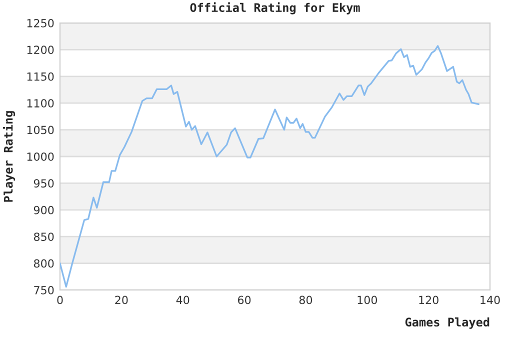 The image size is (510, 340). Describe the element at coordinates (40, 103) in the screenshot. I see `y-tick-label: 1100` at that location.